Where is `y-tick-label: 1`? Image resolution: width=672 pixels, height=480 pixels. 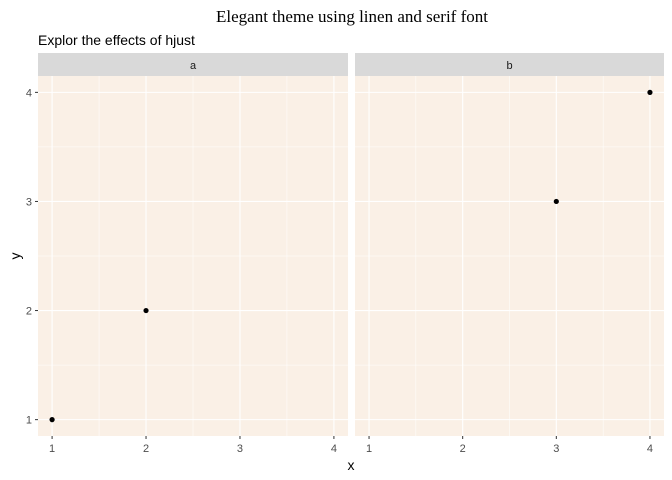
y-tick-label: 1 is located at coordinates (29, 421).